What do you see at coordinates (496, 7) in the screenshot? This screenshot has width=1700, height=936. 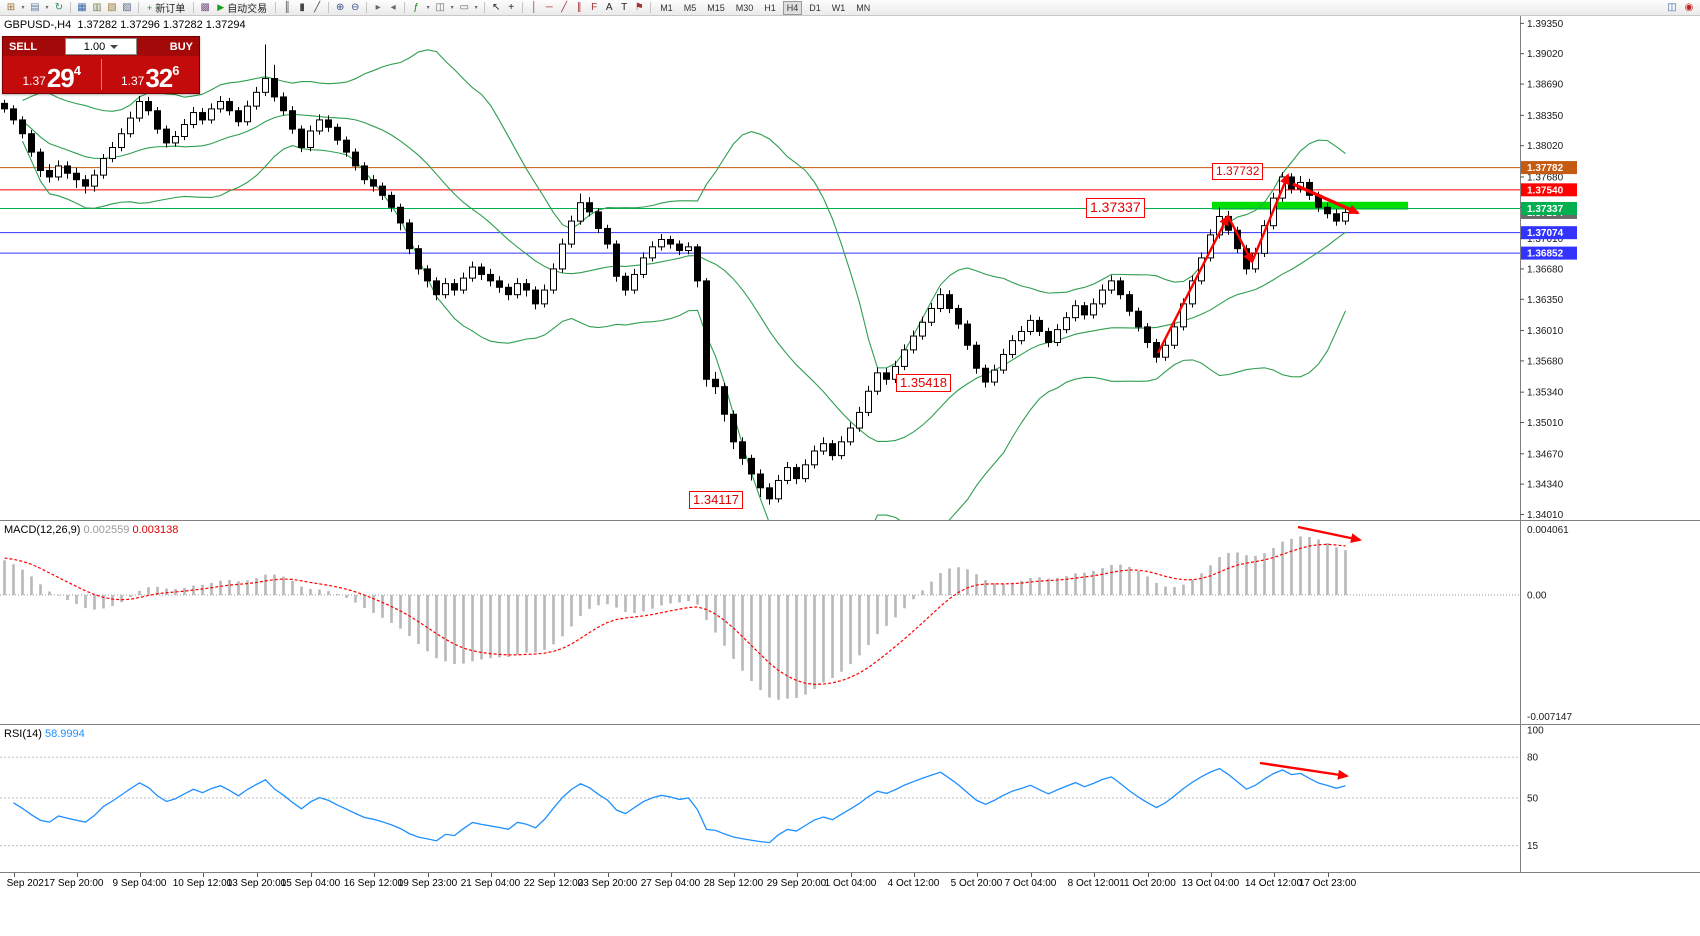 I see `cursor-icon: ↖` at bounding box center [496, 7].